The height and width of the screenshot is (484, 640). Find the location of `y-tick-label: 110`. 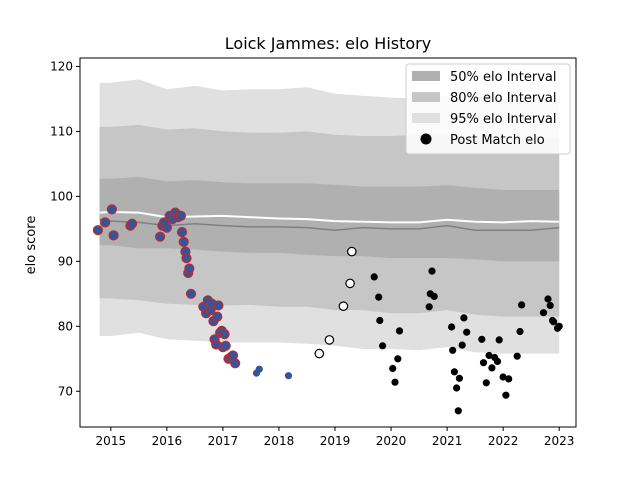

y-tick-label: 110 is located at coordinates (61, 131).